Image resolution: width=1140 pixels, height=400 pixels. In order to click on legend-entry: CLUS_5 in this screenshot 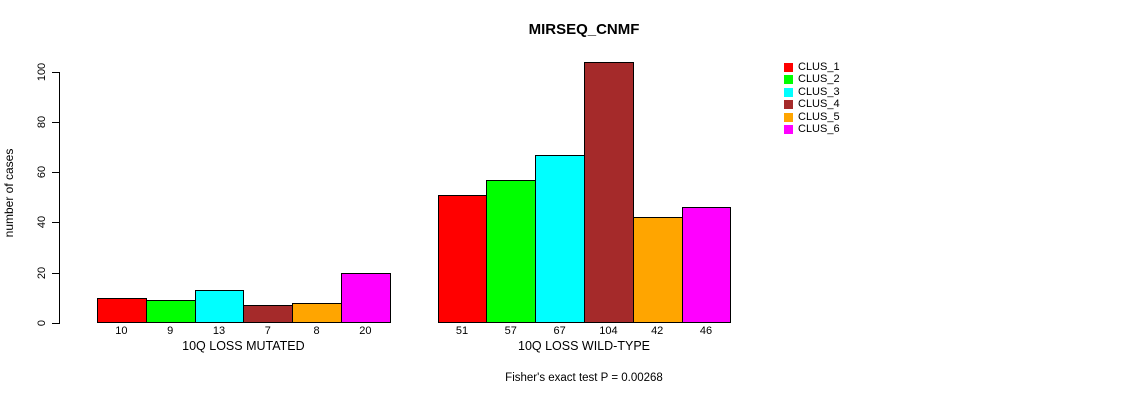, I will do `click(812, 116)`.